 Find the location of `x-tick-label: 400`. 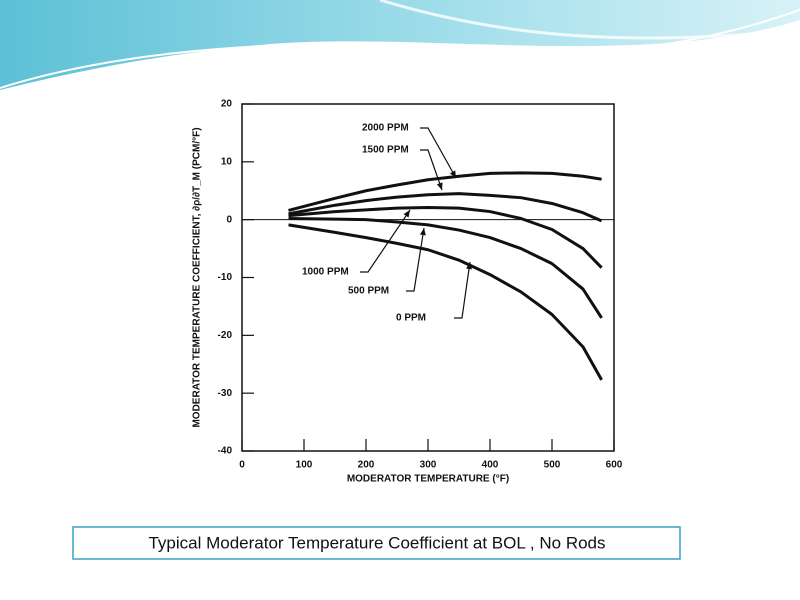

x-tick-label: 400 is located at coordinates (490, 465).